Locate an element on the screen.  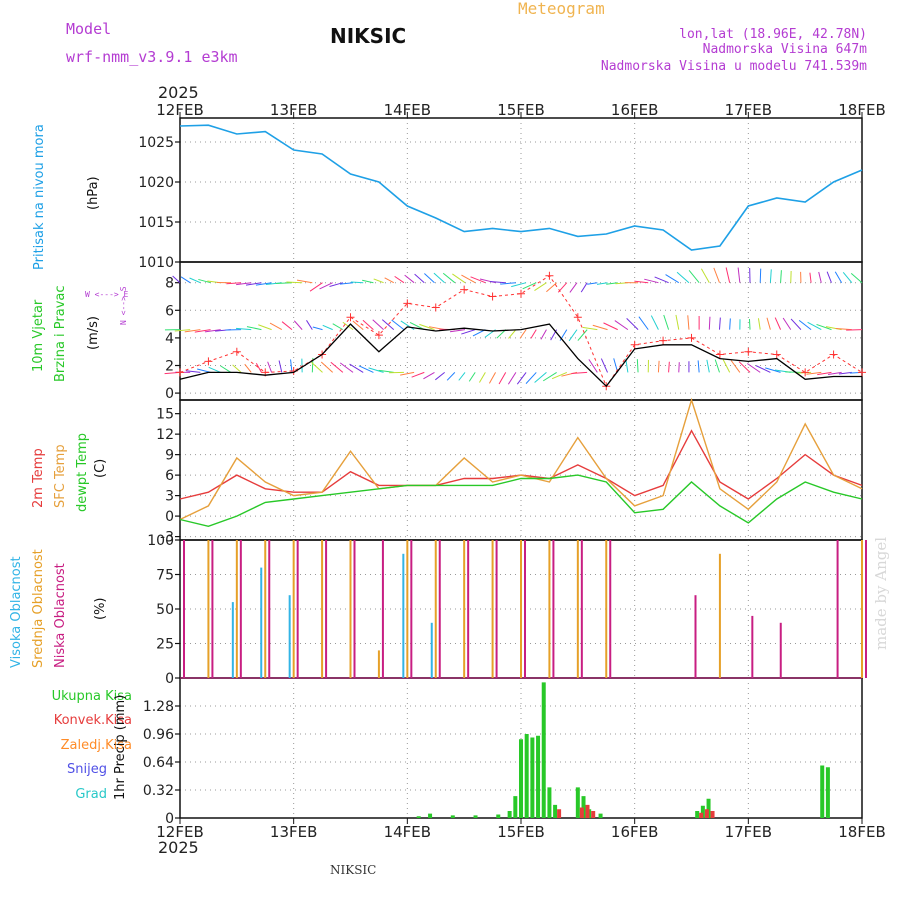
x-tick-label-top: 12FEB is located at coordinates (179, 110).